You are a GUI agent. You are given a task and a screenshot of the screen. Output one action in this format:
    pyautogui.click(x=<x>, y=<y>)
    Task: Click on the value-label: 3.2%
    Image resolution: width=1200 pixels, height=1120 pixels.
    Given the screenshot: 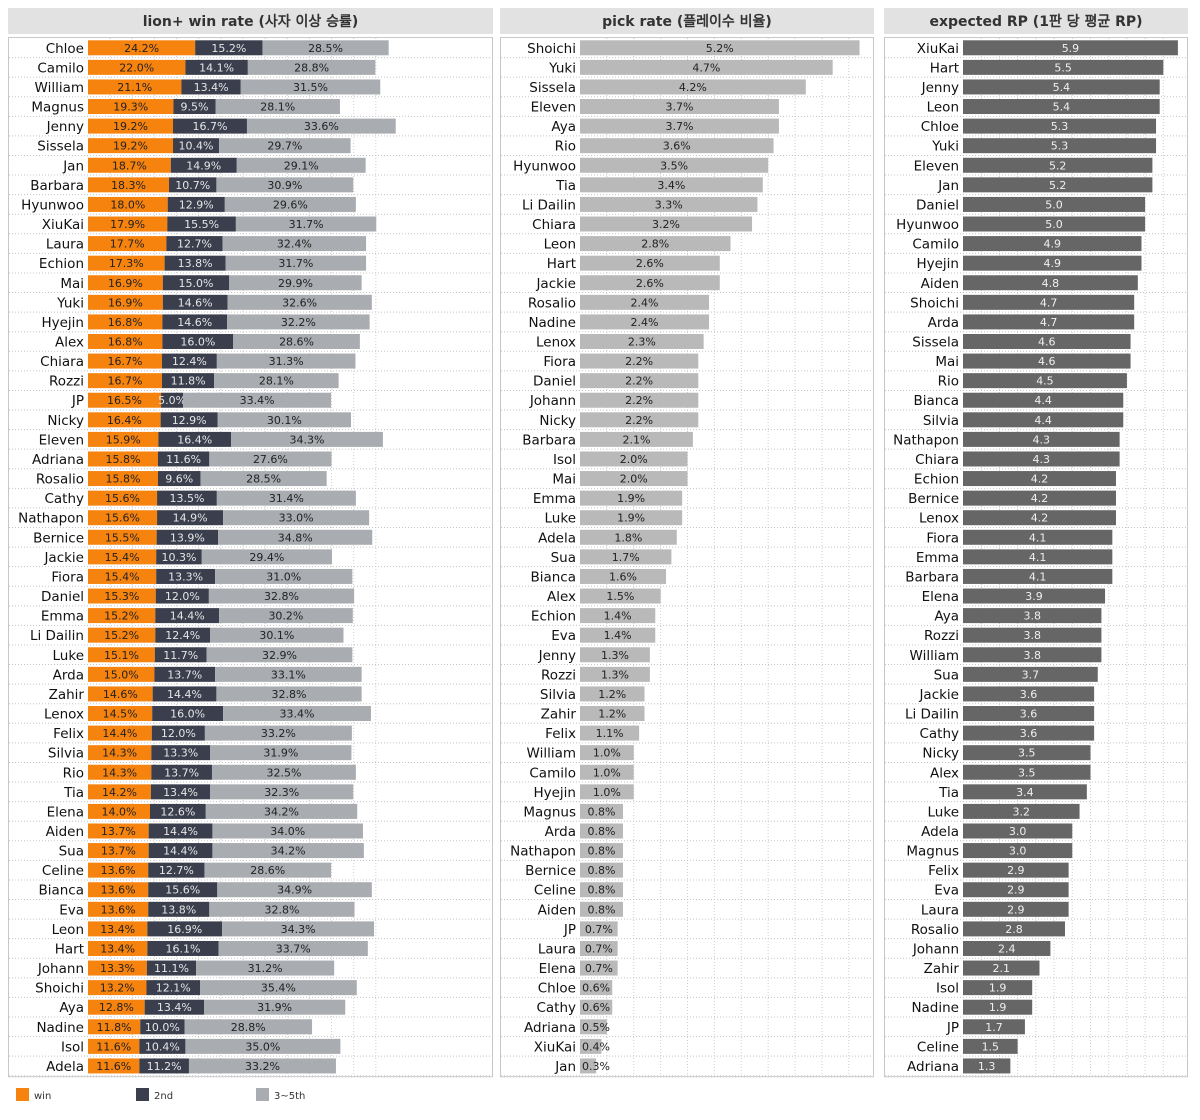 What is the action you would take?
    pyautogui.click(x=666, y=224)
    